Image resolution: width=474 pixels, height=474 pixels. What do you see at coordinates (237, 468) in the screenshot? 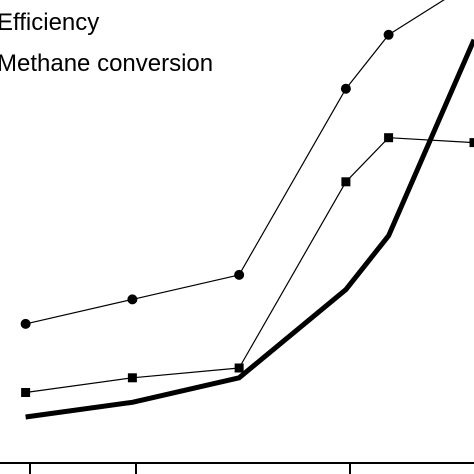
I see `x-axis` at bounding box center [237, 468].